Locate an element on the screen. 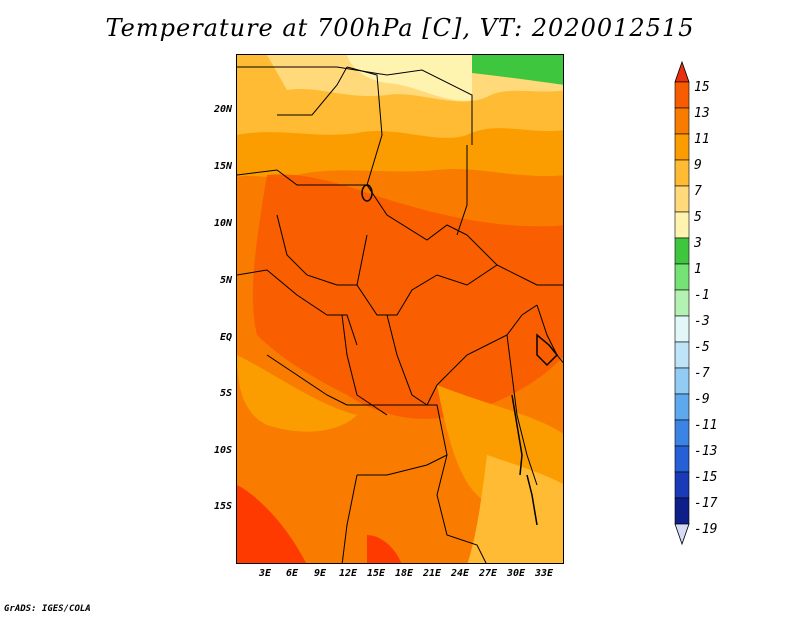 This screenshot has height=618, width=800. x-tick-24e: 24E is located at coordinates (460, 573).